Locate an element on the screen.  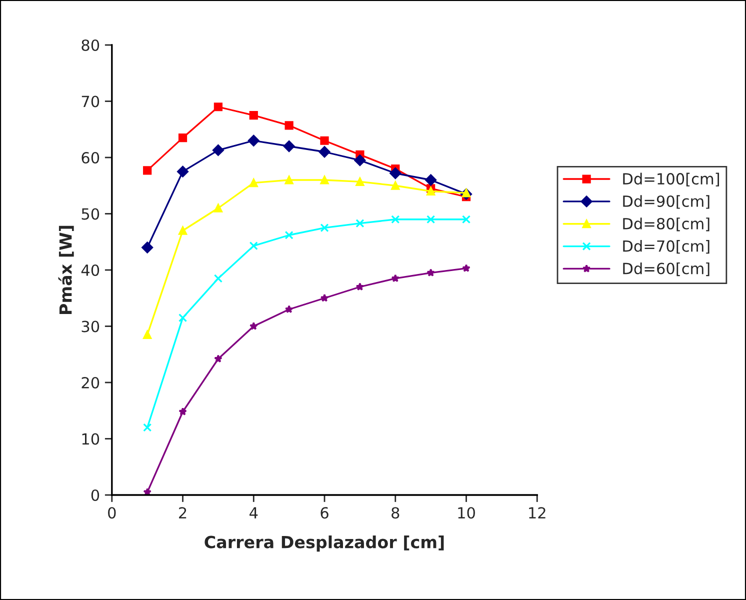
x-tick-label: 6 is located at coordinates (324, 513).